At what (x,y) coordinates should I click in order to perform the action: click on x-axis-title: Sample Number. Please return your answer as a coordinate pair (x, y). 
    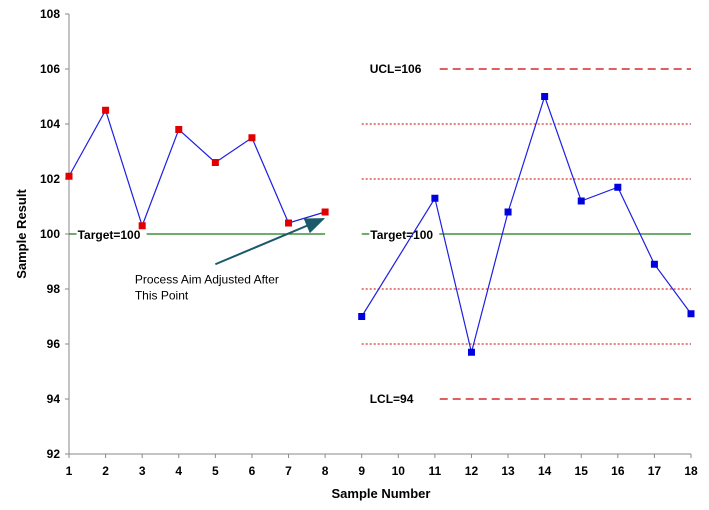
    Looking at the image, I should click on (381, 493).